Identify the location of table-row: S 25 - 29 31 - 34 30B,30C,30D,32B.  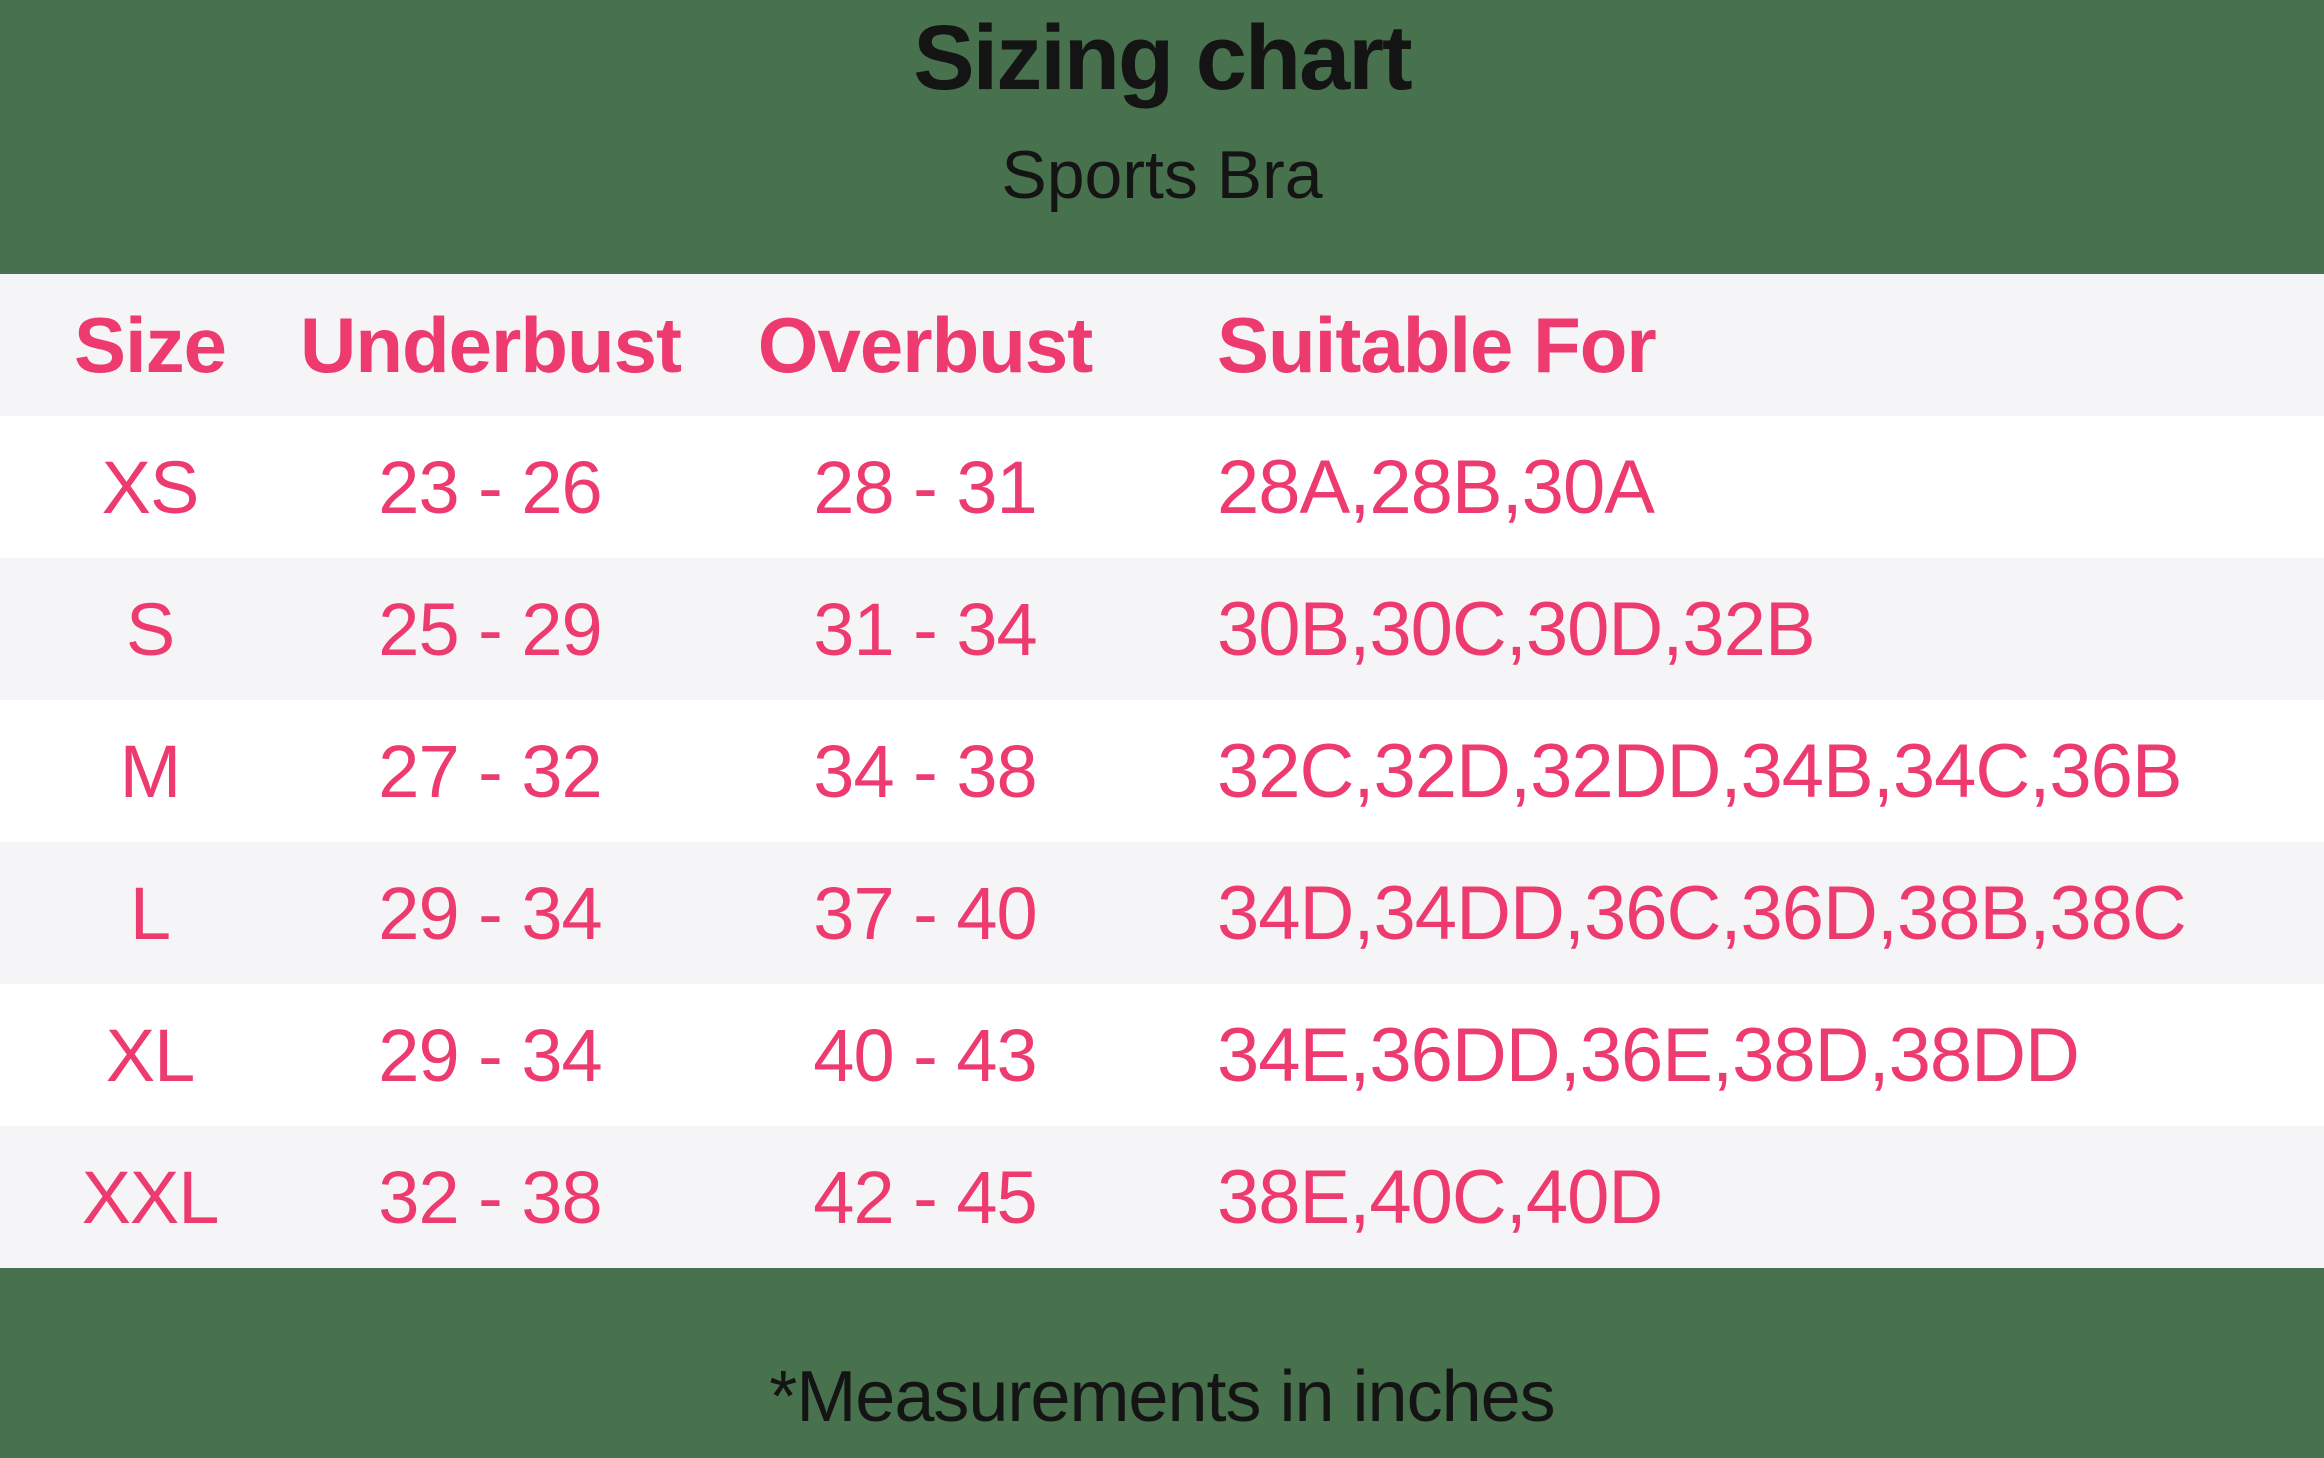
(1162, 629).